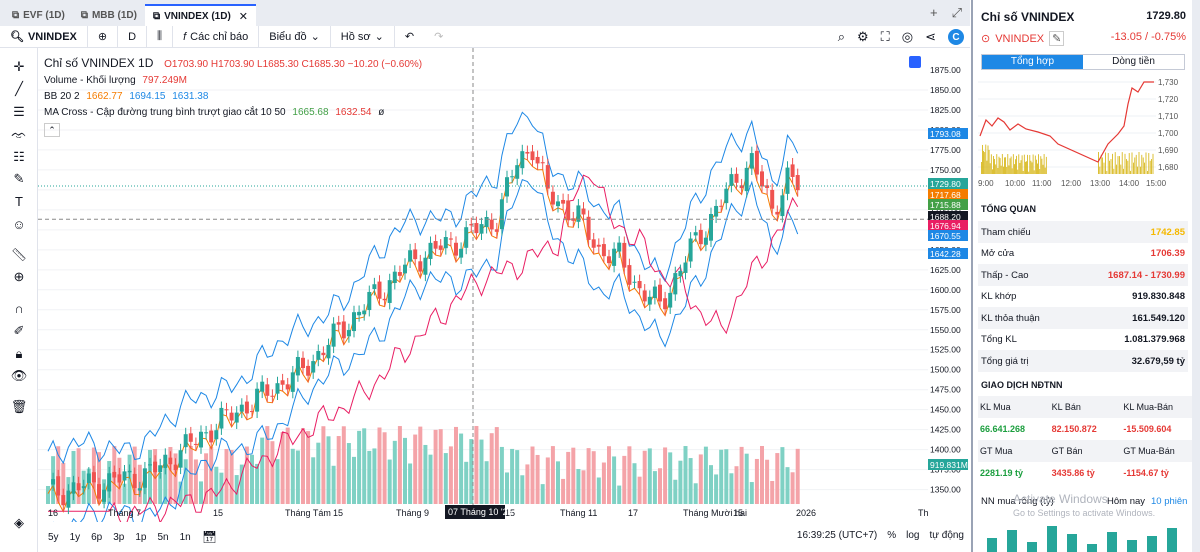 This screenshot has width=1200, height=552. Describe the element at coordinates (1015, 183) in the screenshot. I see `mini-x-label: 10:00` at that location.